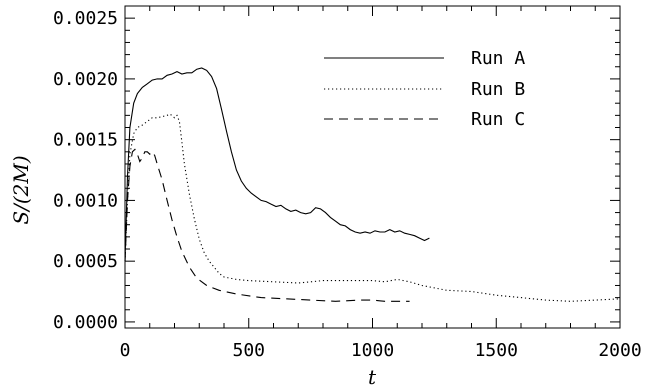 The image size is (646, 388). Describe the element at coordinates (85, 18) in the screenshot. I see `y-tick-label: 0.0025` at that location.